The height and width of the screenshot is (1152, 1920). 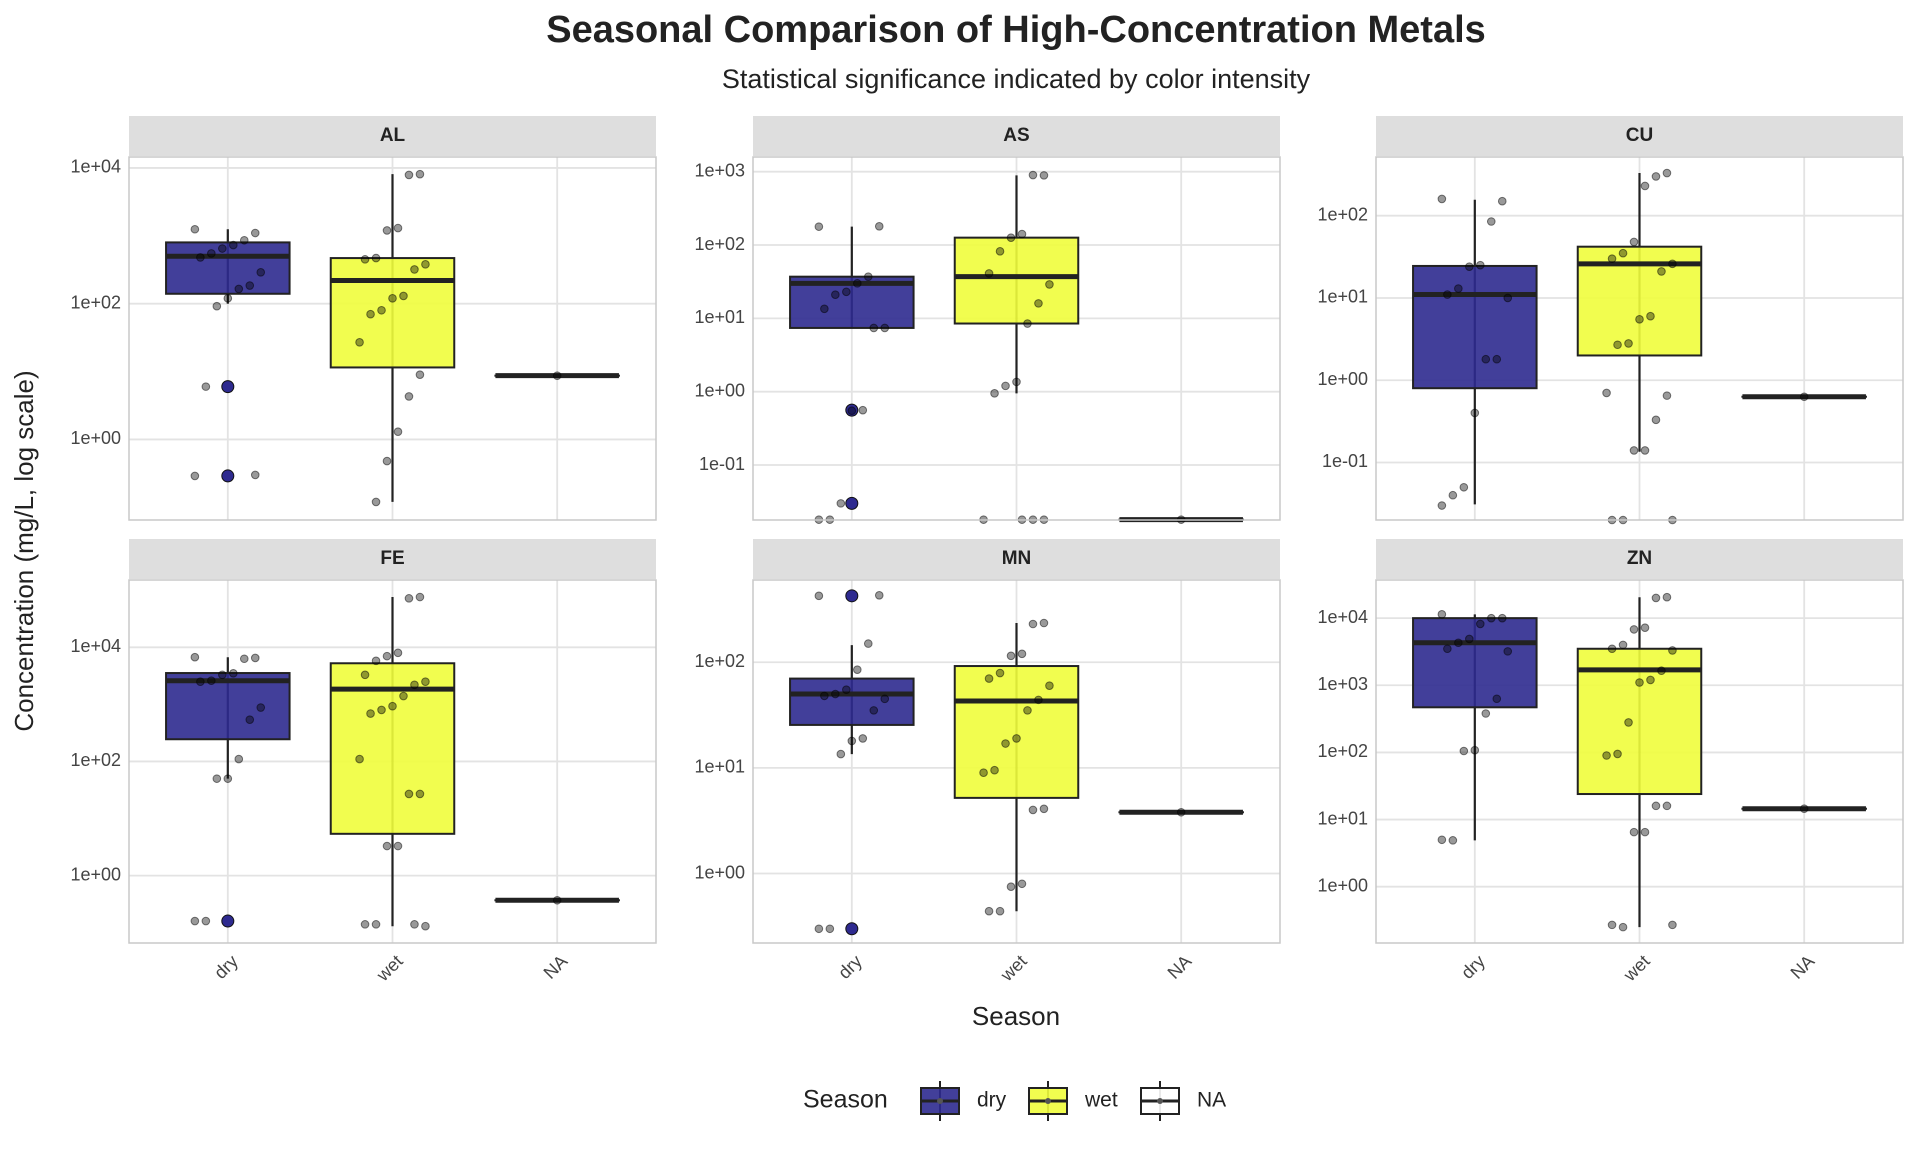 What do you see at coordinates (719, 317) in the screenshot?
I see `y-tick-label: 1e+01` at bounding box center [719, 317].